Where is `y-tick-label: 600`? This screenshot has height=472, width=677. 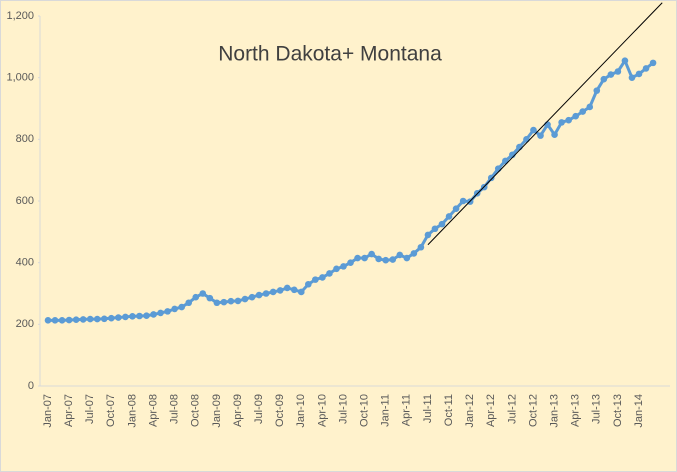 y-tick-label: 600 is located at coordinates (25, 201).